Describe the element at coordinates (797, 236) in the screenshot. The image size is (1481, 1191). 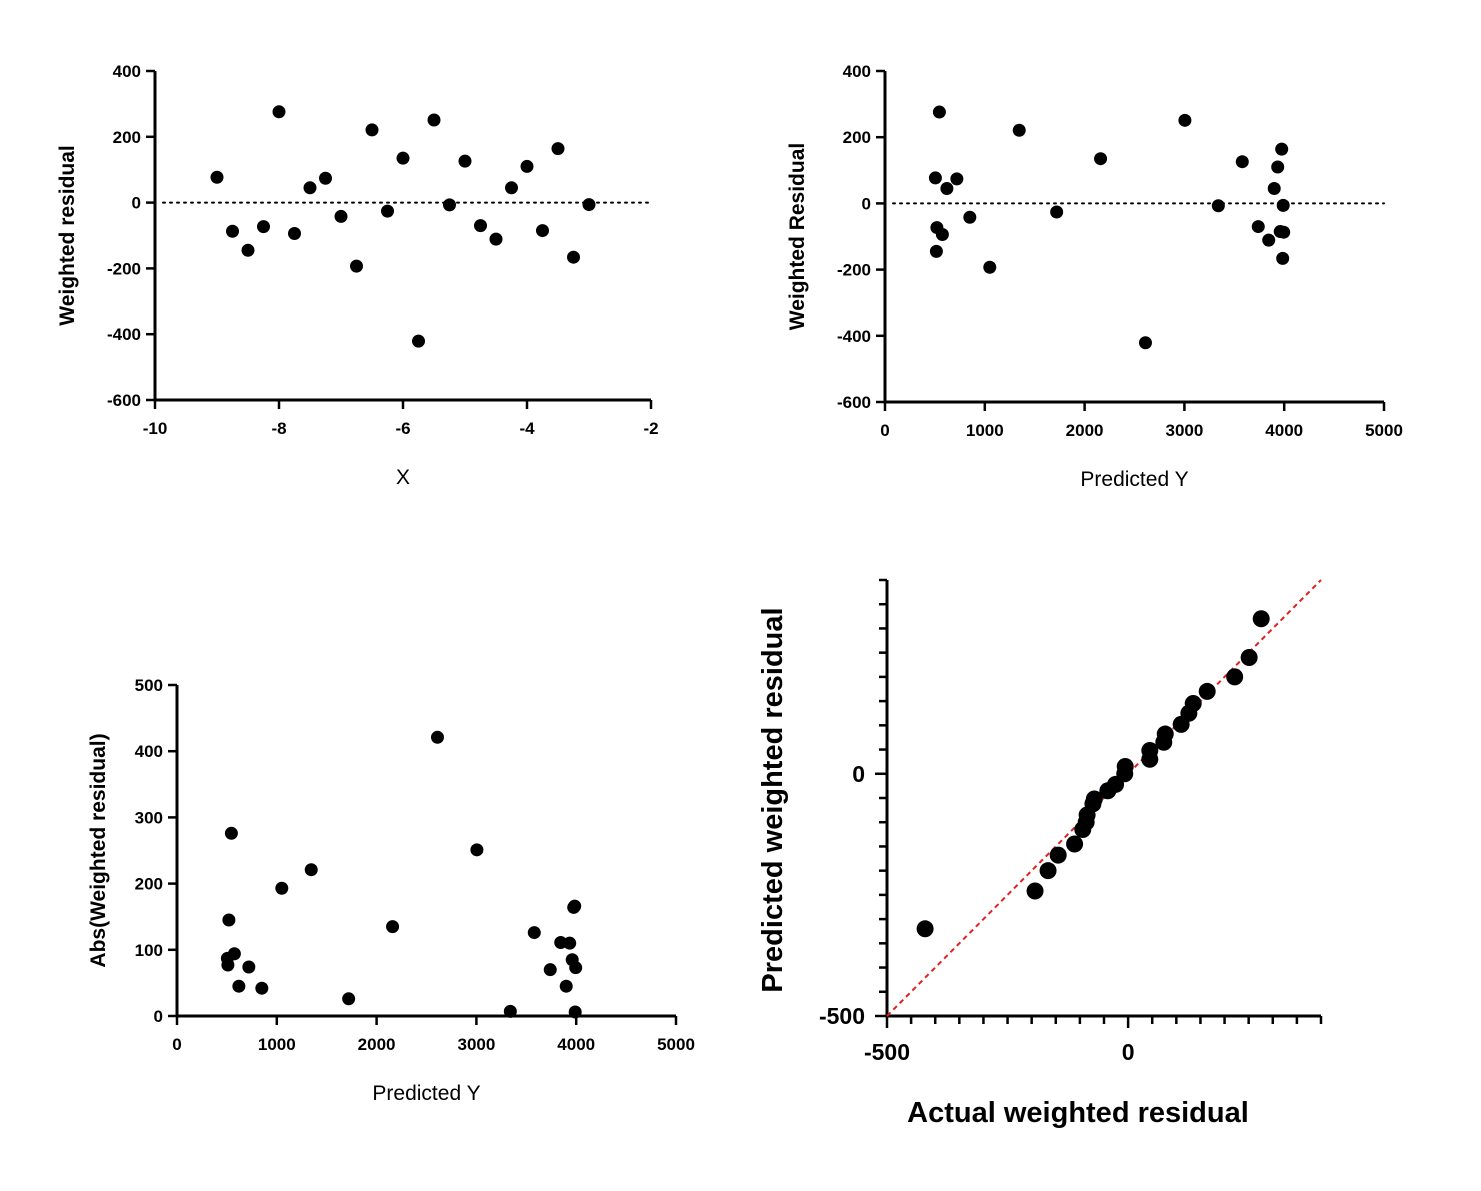
I see `y-axis-title: Weighted Residual` at that location.